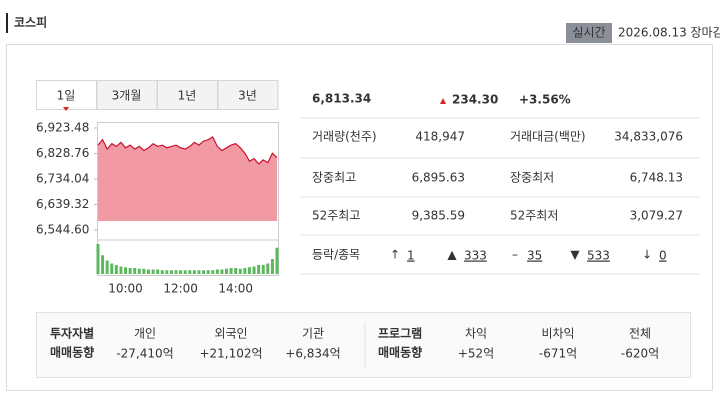 The image size is (720, 409). What do you see at coordinates (640, 334) in the screenshot?
I see `flow-name: 전체` at bounding box center [640, 334].